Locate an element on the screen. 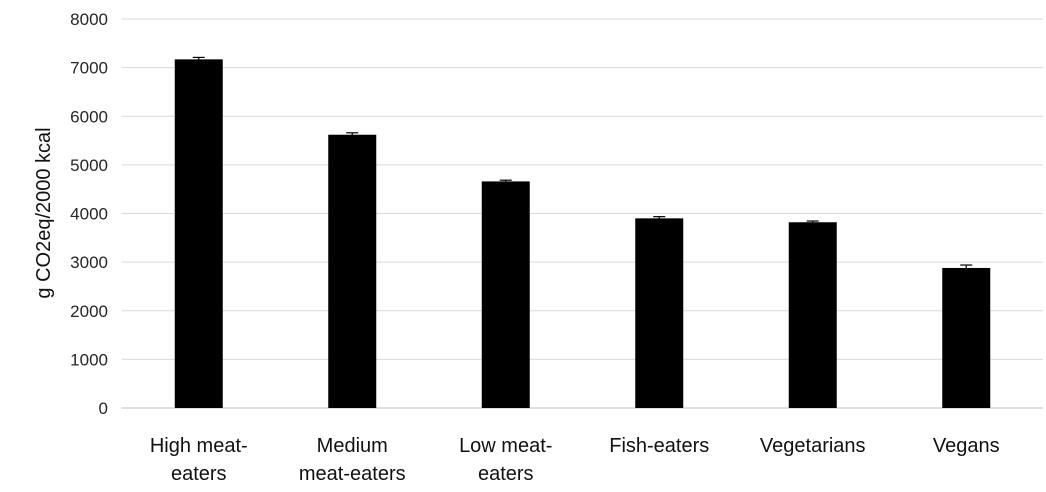  y-tick-label: 1000 is located at coordinates (89, 359).